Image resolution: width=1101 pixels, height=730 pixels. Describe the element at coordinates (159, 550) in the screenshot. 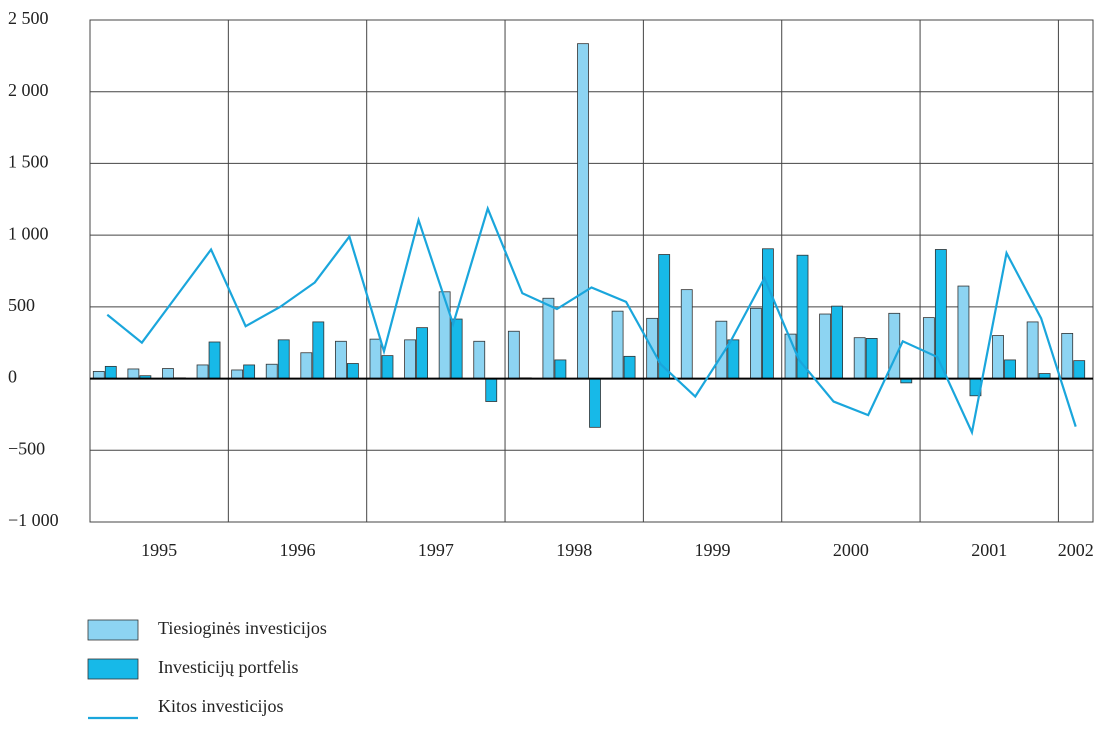

I see `x-group-label: 1995` at that location.